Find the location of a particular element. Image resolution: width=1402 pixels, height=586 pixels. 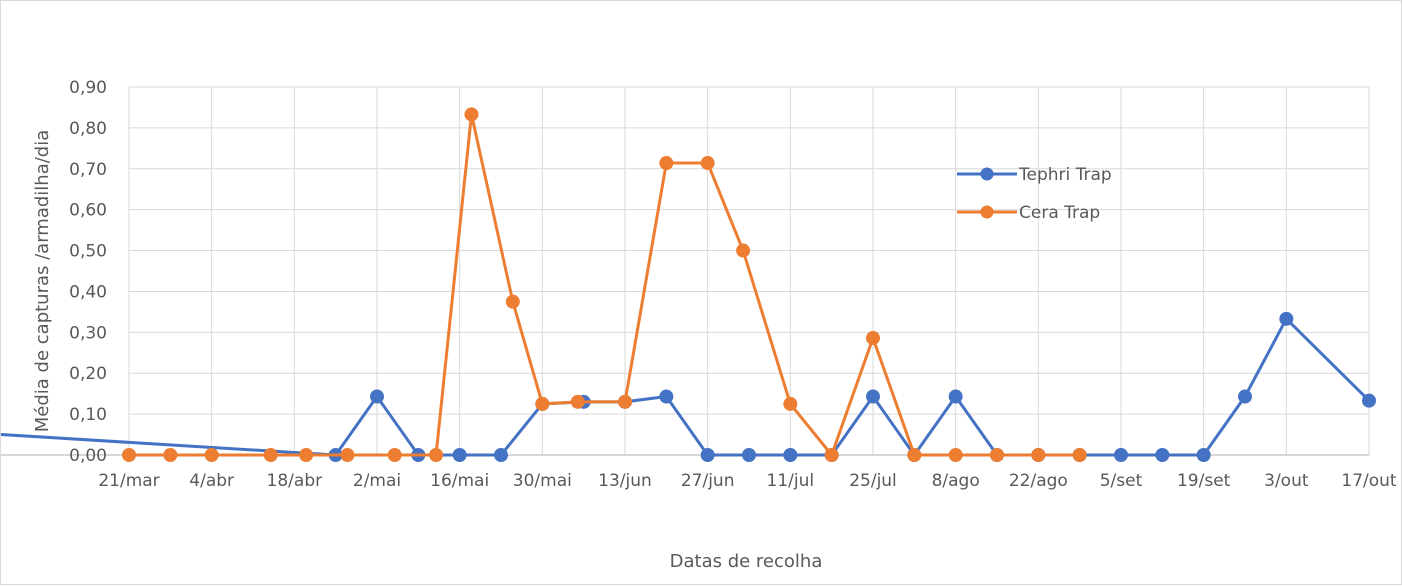

x-tick-label: 11/jul is located at coordinates (791, 481).